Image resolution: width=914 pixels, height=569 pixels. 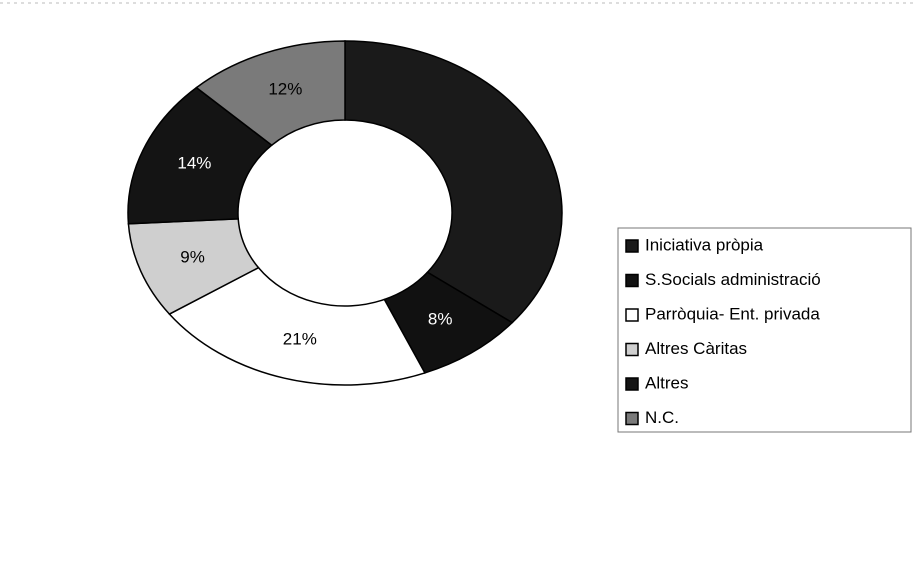 What do you see at coordinates (662, 417) in the screenshot?
I see `legend-label: N.C.` at bounding box center [662, 417].